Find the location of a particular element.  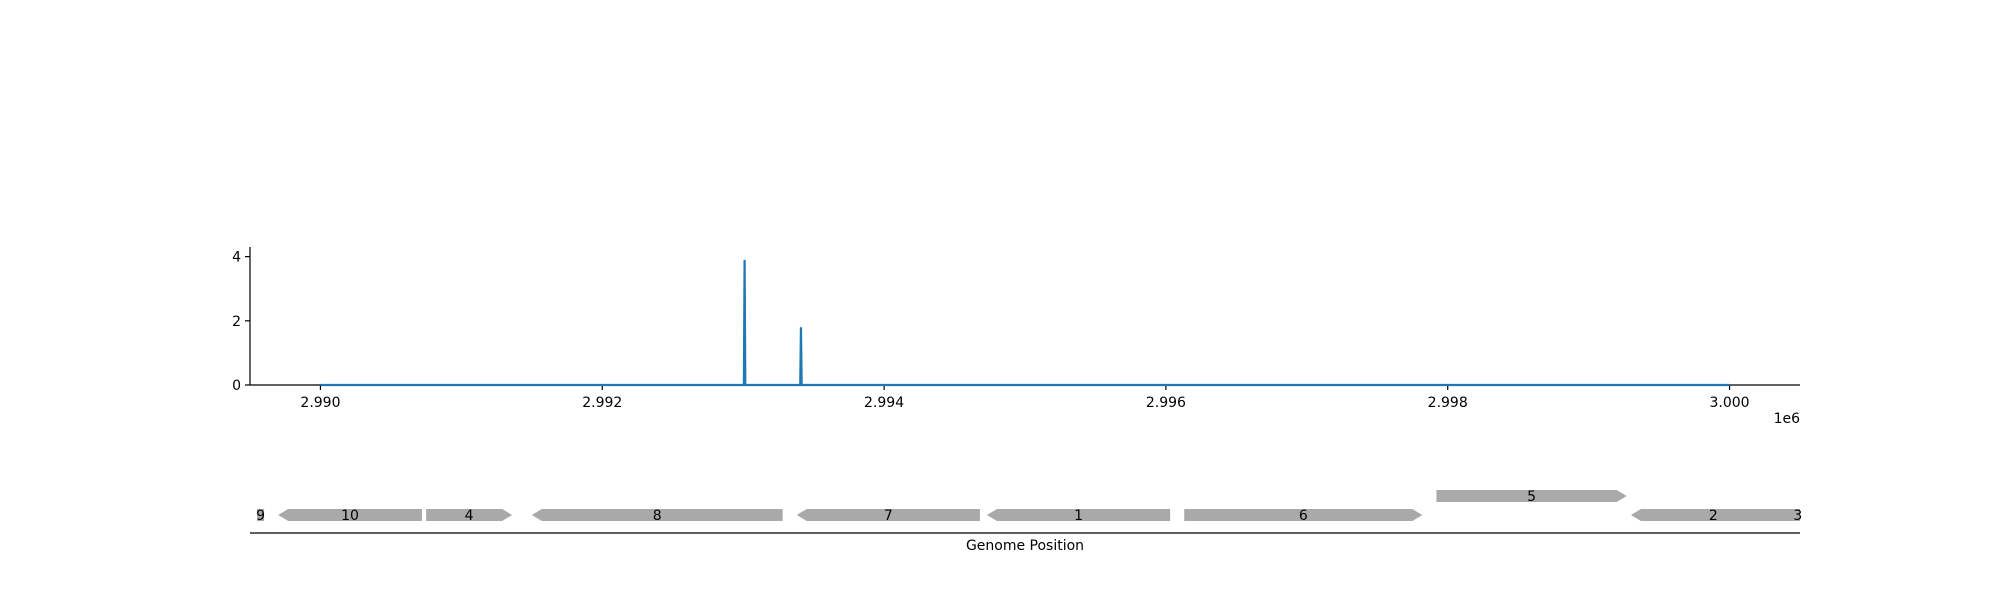

gene-label: 5 is located at coordinates (1531, 497).